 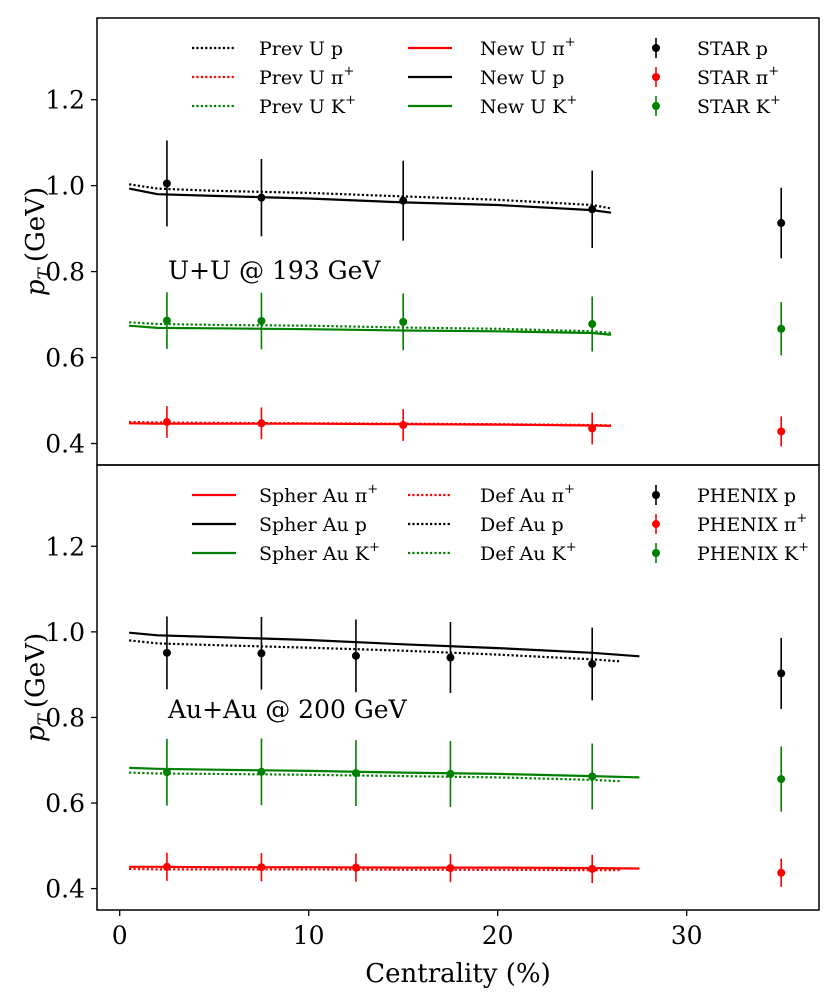 I want to click on xtick-label: 20, so click(x=498, y=935).